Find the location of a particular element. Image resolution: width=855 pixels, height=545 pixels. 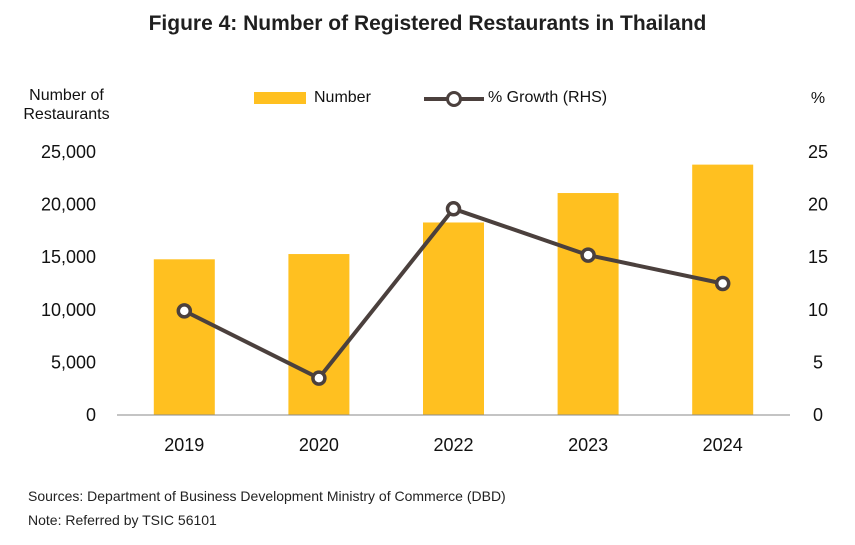

legend-item-number: Number is located at coordinates (312, 98).